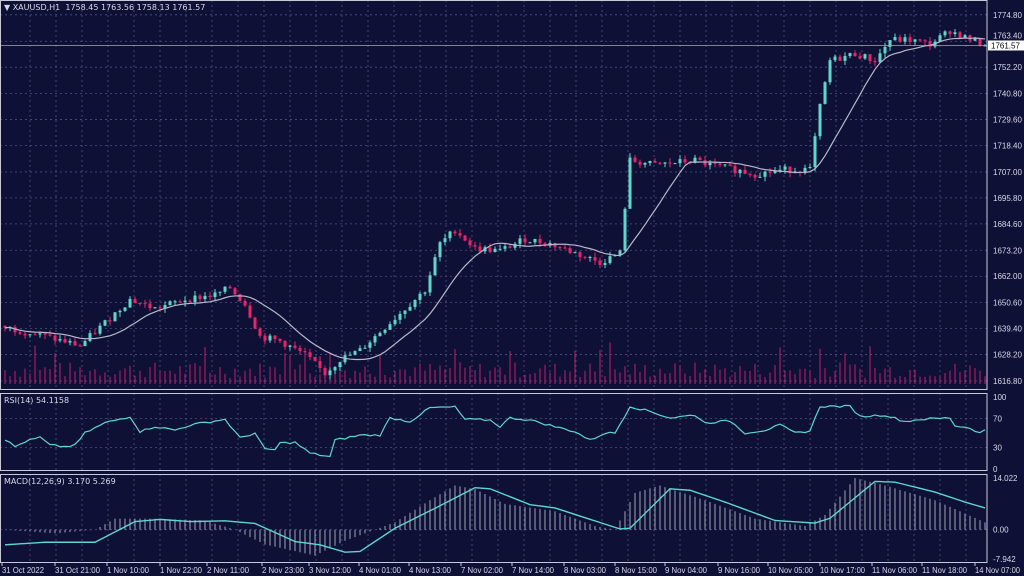 The width and height of the screenshot is (1024, 576). Describe the element at coordinates (78, 570) in the screenshot. I see `time-tick-label: 31 Oct 21:00` at that location.